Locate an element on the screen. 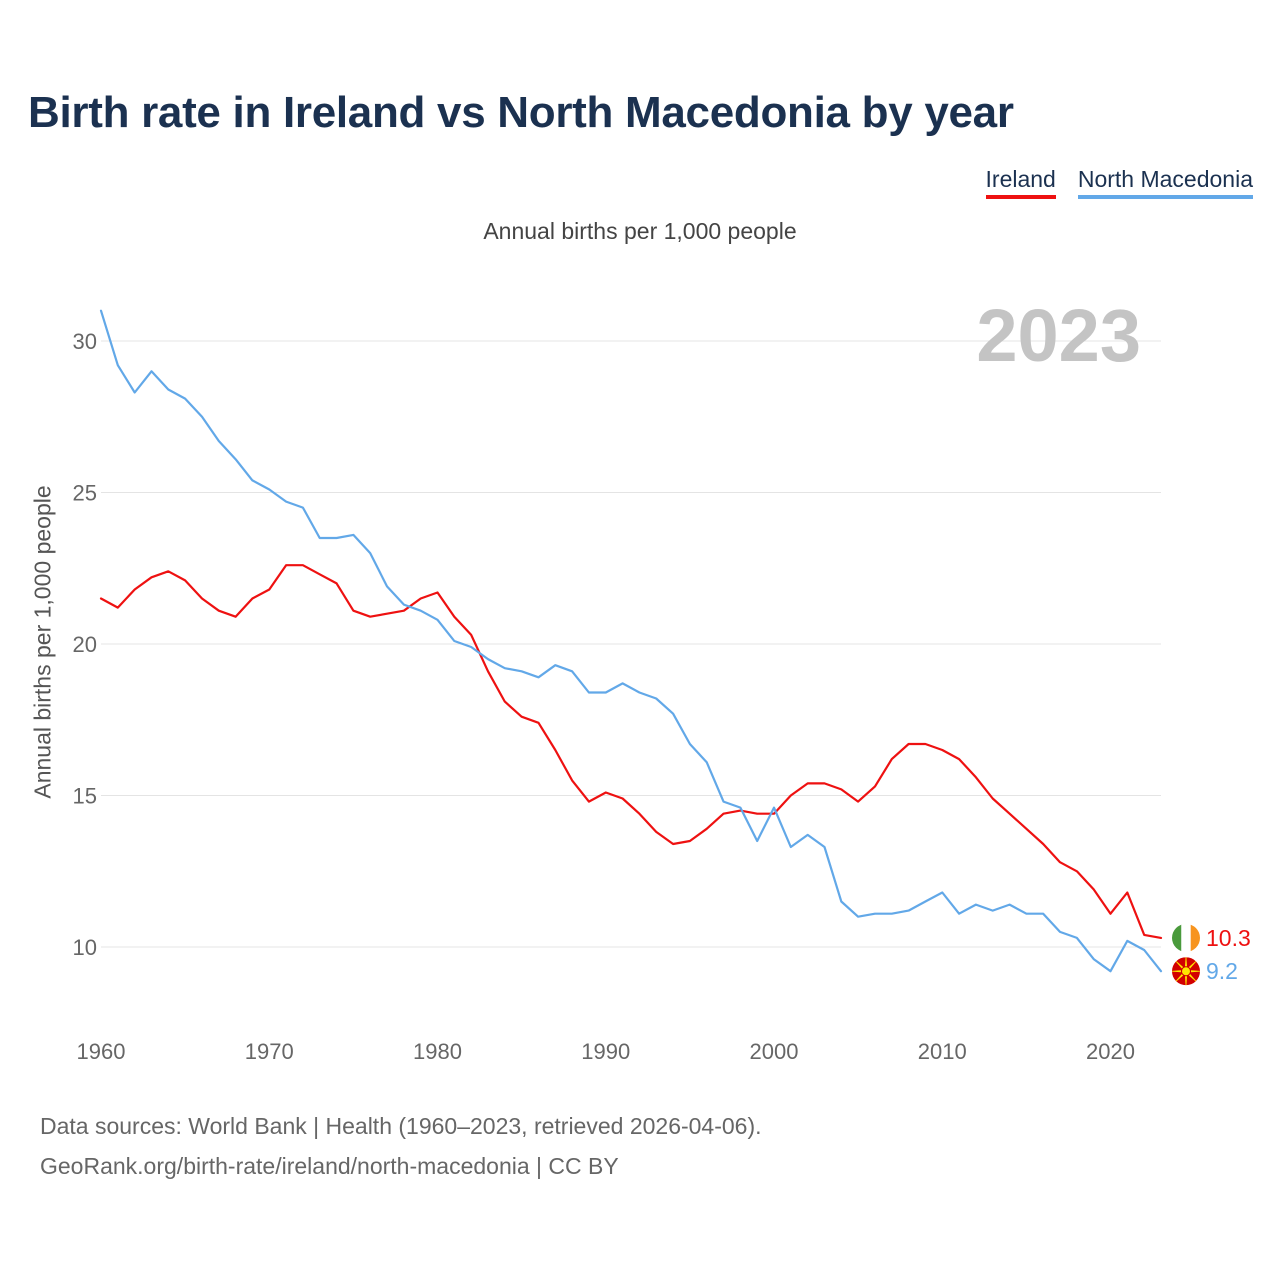  legend: Ireland North Macedonia is located at coordinates (1119, 182).